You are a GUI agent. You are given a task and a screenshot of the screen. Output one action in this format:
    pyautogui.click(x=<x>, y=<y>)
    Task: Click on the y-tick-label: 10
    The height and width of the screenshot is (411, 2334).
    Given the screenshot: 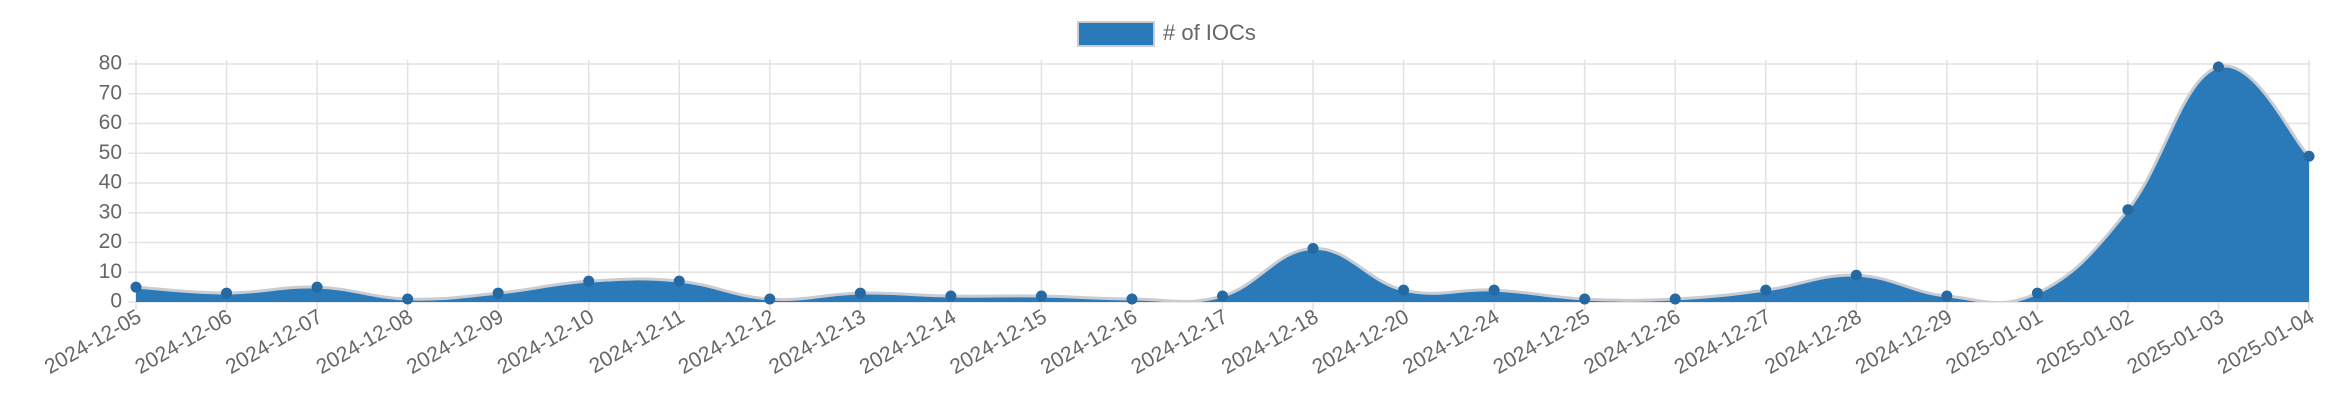 What is the action you would take?
    pyautogui.click(x=110, y=271)
    